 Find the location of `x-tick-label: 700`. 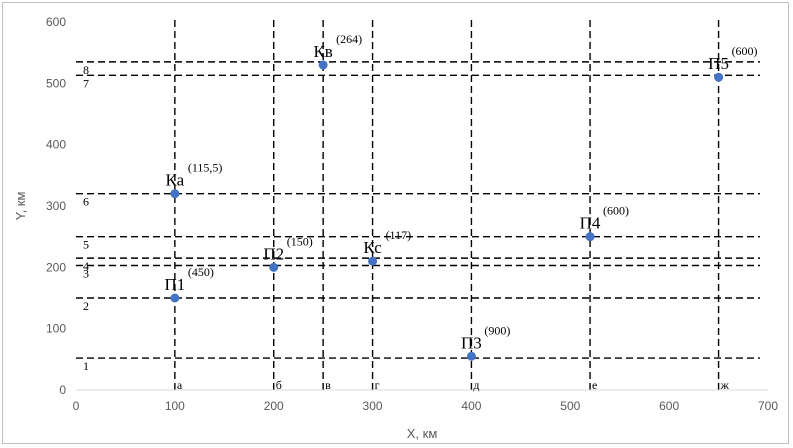

x-tick-label: 700 is located at coordinates (768, 406).